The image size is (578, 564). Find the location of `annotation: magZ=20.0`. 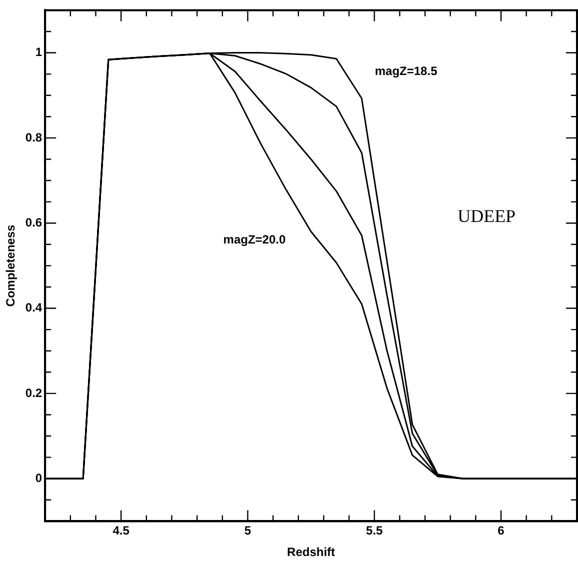

annotation: magZ=20.0 is located at coordinates (254, 239).